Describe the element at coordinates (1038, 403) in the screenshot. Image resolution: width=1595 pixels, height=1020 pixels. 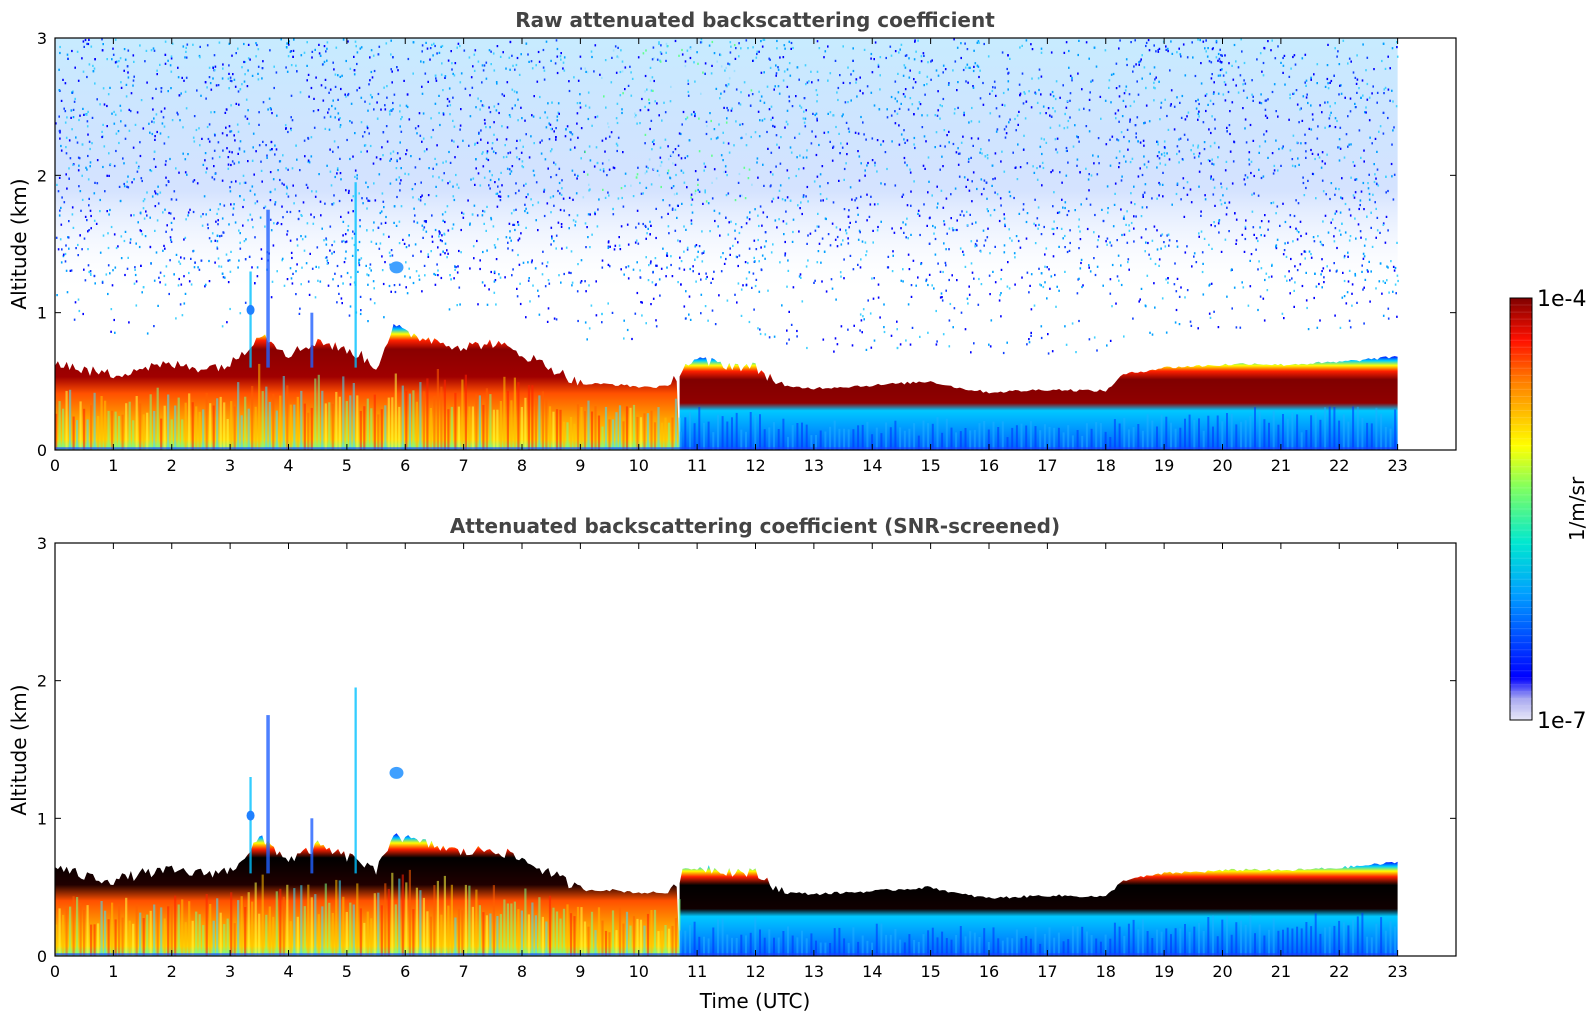
I see `top-boundary-layer-afternoon` at that location.